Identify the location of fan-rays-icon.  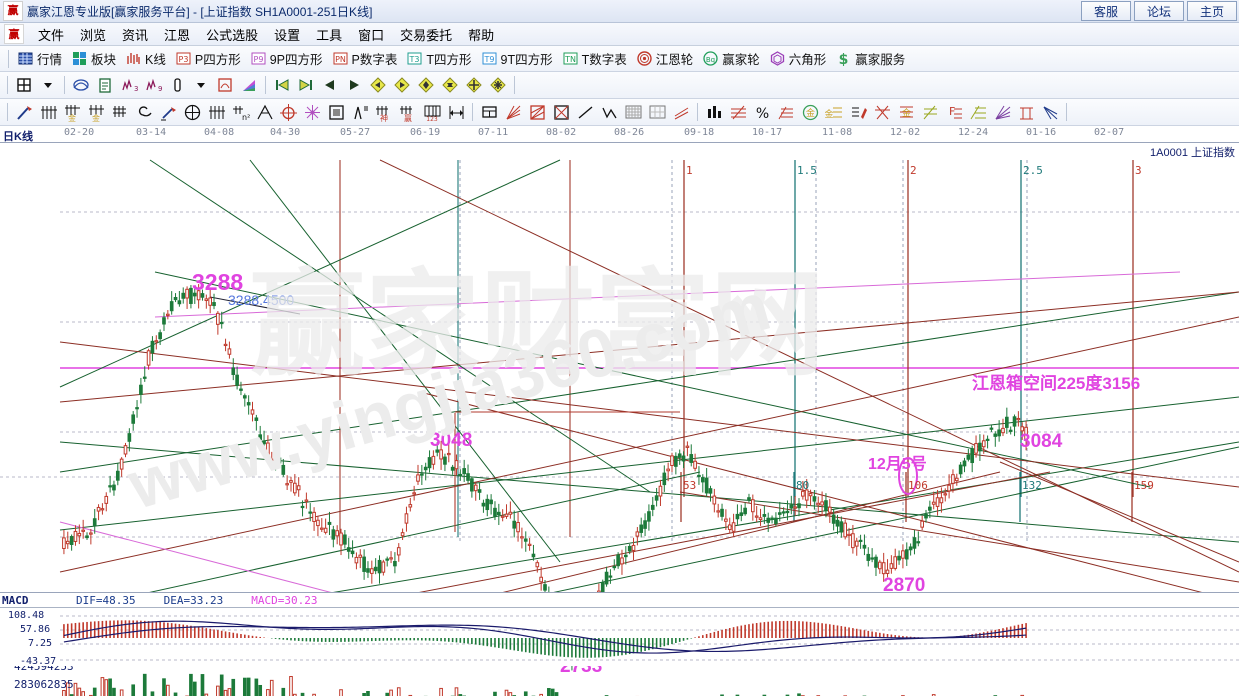
(513, 112).